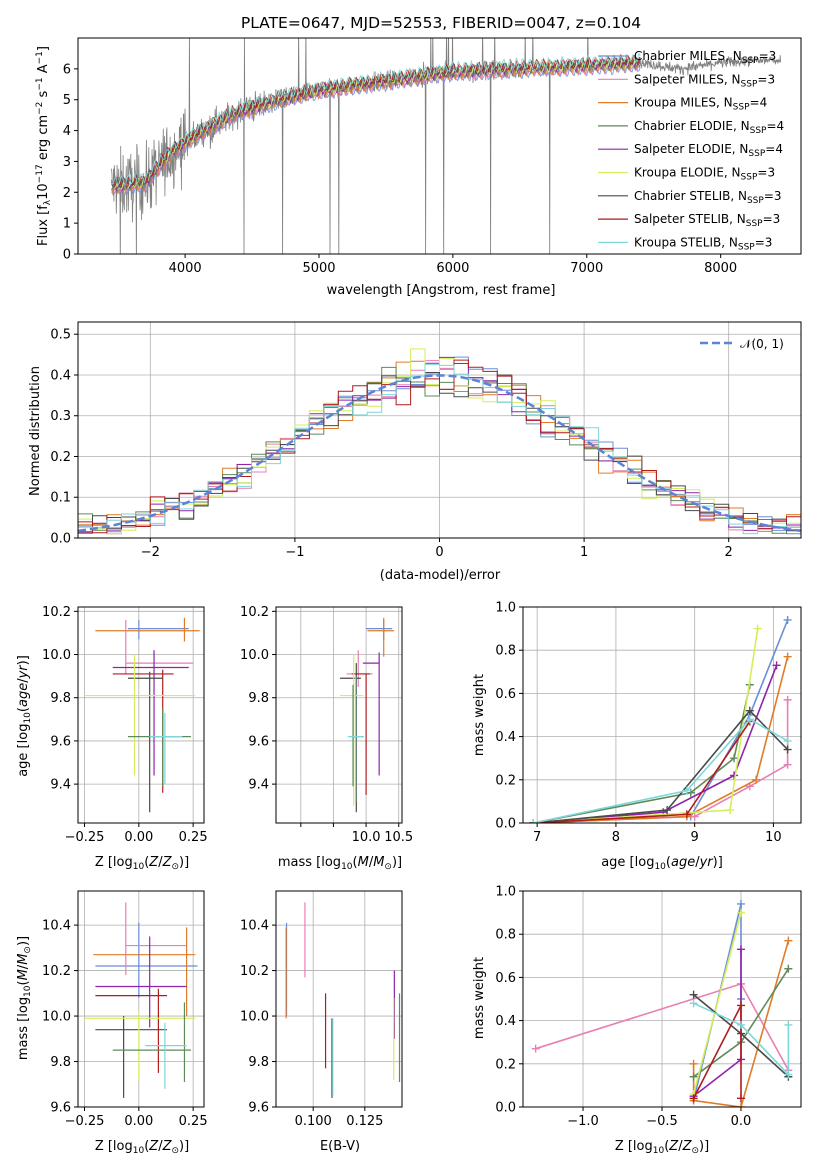 The height and width of the screenshot is (1174, 819). I want to click on mass-ebv-y-tick-label: 9.8, so click(258, 1062).